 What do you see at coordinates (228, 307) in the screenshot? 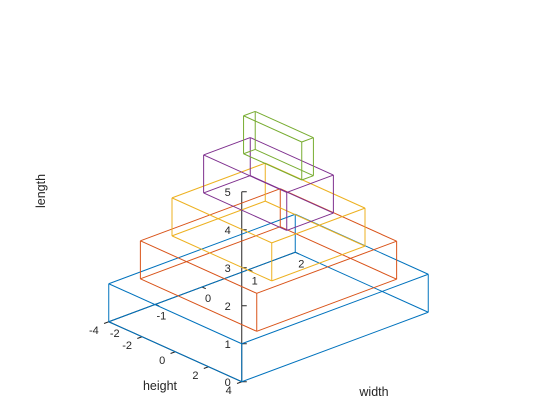
I see `z-tick-label: 2` at bounding box center [228, 307].